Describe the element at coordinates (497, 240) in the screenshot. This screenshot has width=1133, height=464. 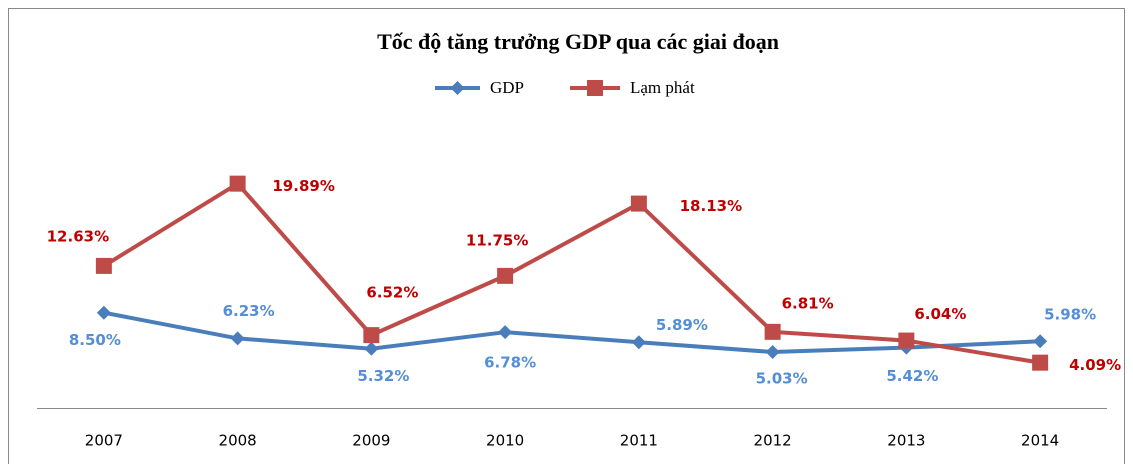
I see `data-label: 11.75%` at that location.